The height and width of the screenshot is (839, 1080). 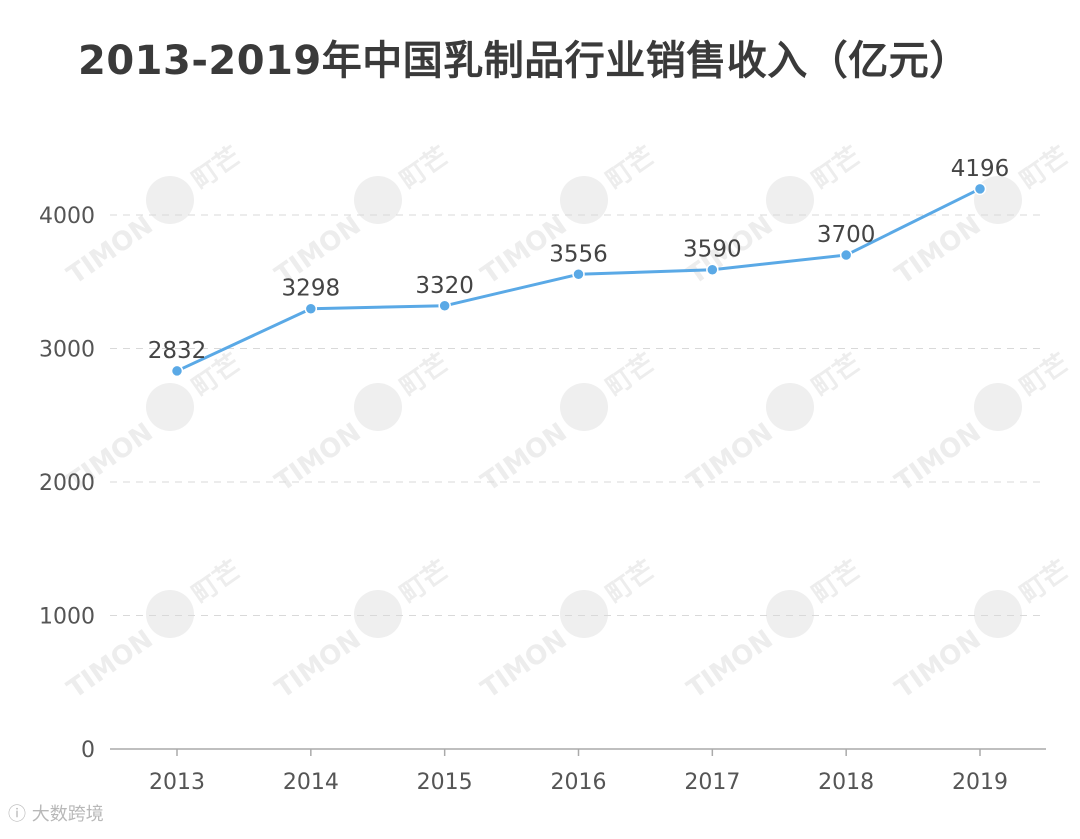 What do you see at coordinates (524, 61) in the screenshot?
I see `chart-title: 2013-2019年中国乳制品行业销售收入（亿元）` at bounding box center [524, 61].